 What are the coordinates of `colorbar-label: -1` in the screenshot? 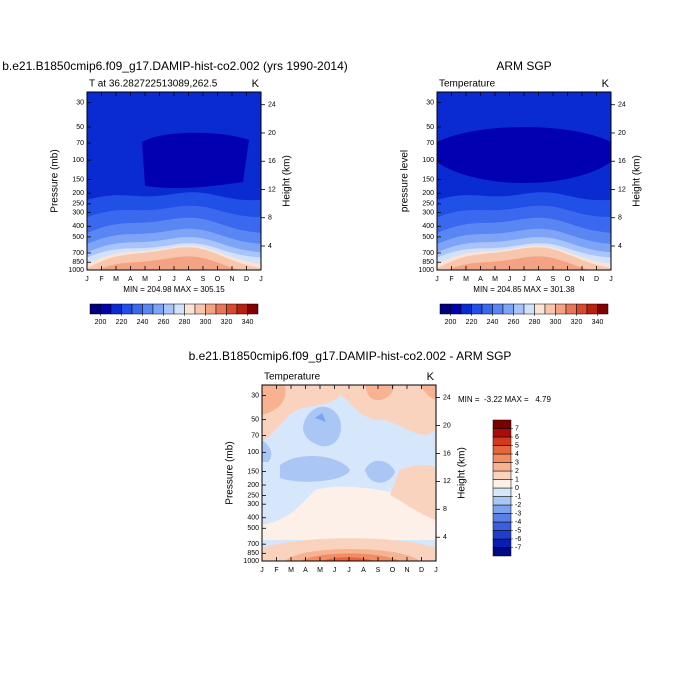 It's located at (518, 496).